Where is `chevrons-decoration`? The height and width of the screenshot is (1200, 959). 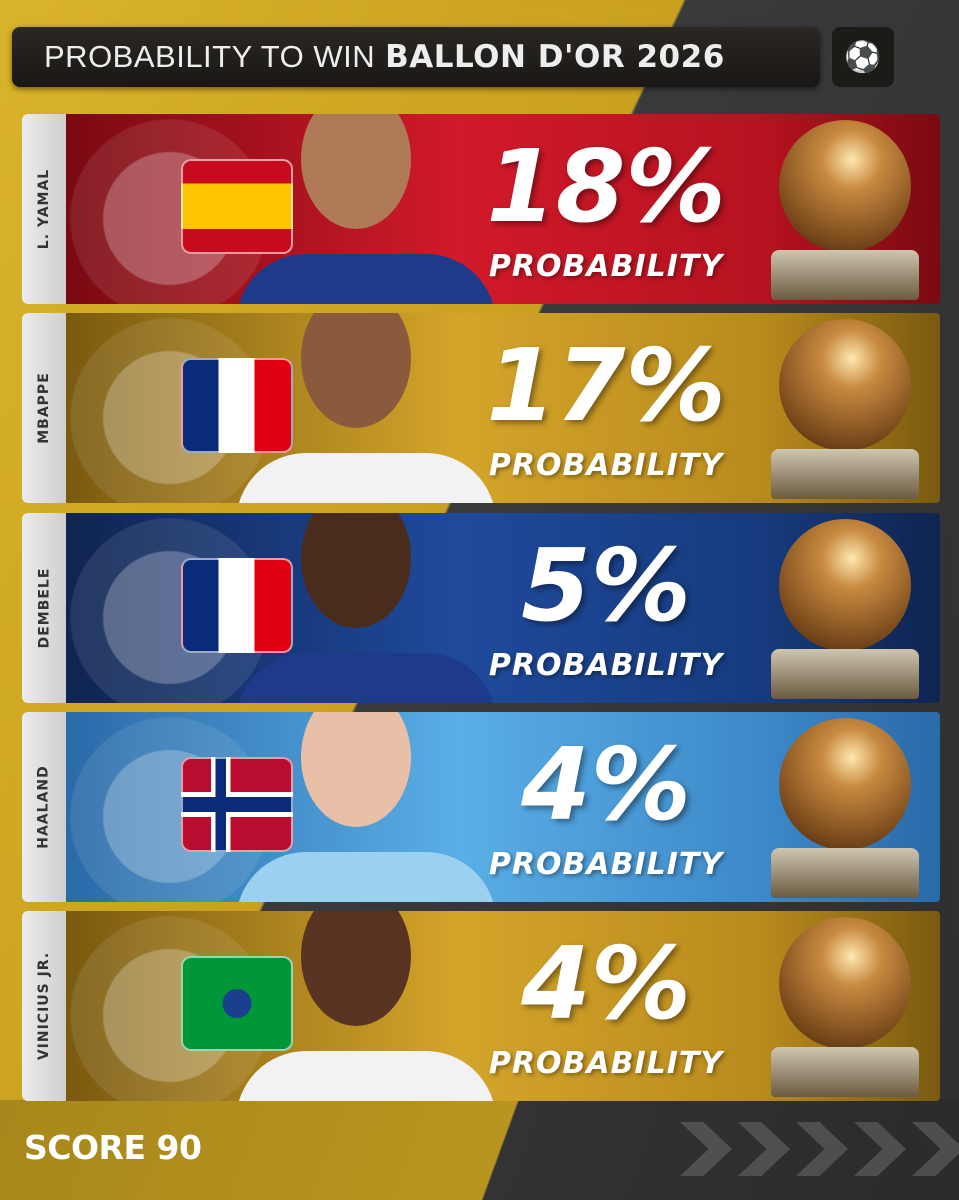 chevrons-decoration is located at coordinates (819, 1149).